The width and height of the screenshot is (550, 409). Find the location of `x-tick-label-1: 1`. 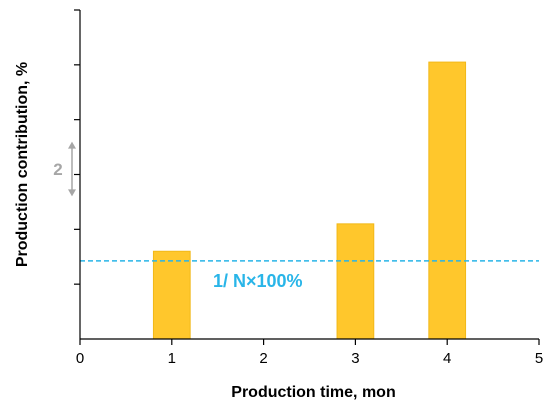

x-tick-label-1: 1 is located at coordinates (172, 358).